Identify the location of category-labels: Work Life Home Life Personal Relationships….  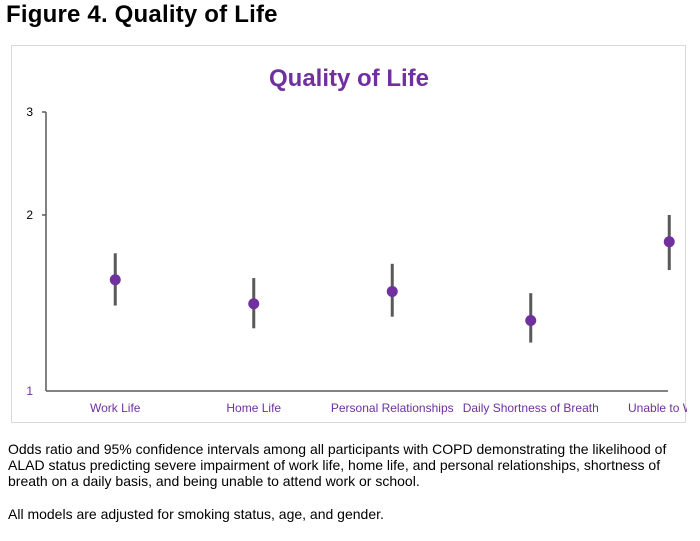
(388, 408).